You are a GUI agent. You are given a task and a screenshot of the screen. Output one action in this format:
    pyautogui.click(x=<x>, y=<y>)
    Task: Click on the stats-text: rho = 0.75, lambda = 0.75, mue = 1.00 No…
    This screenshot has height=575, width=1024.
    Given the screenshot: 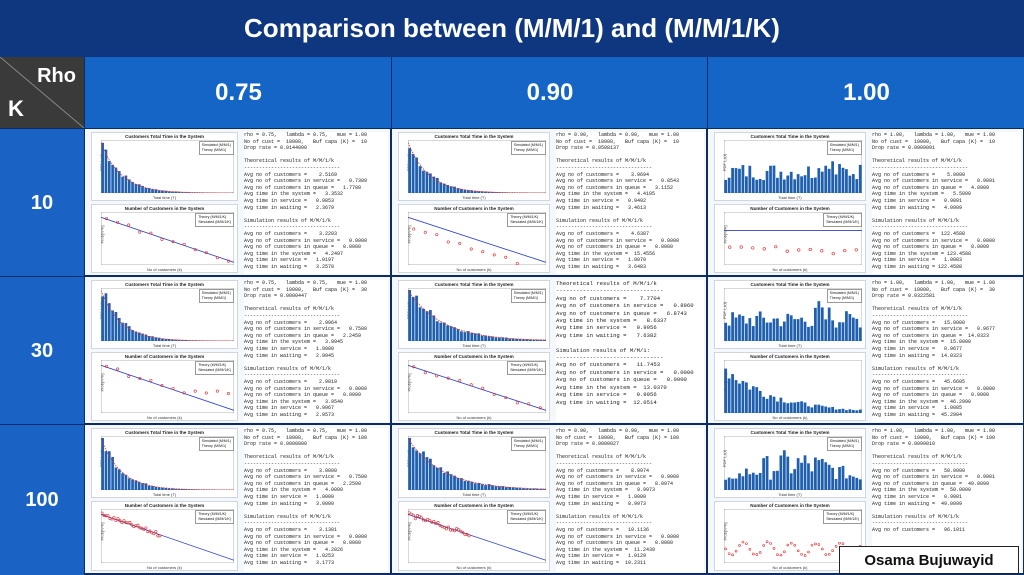 What is the action you would take?
    pyautogui.click(x=316, y=351)
    